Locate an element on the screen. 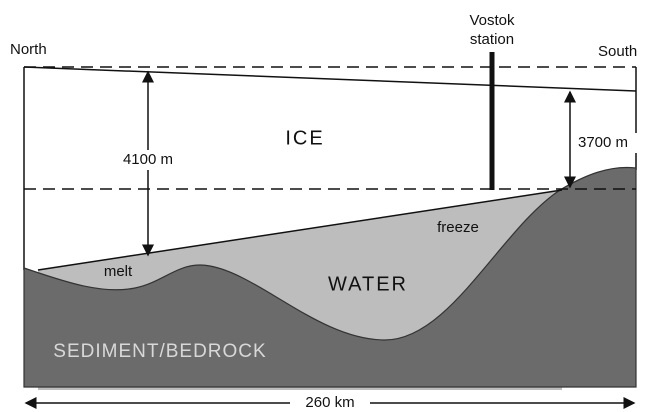 This screenshot has height=412, width=656. depth-label: 4100 m is located at coordinates (148, 159).